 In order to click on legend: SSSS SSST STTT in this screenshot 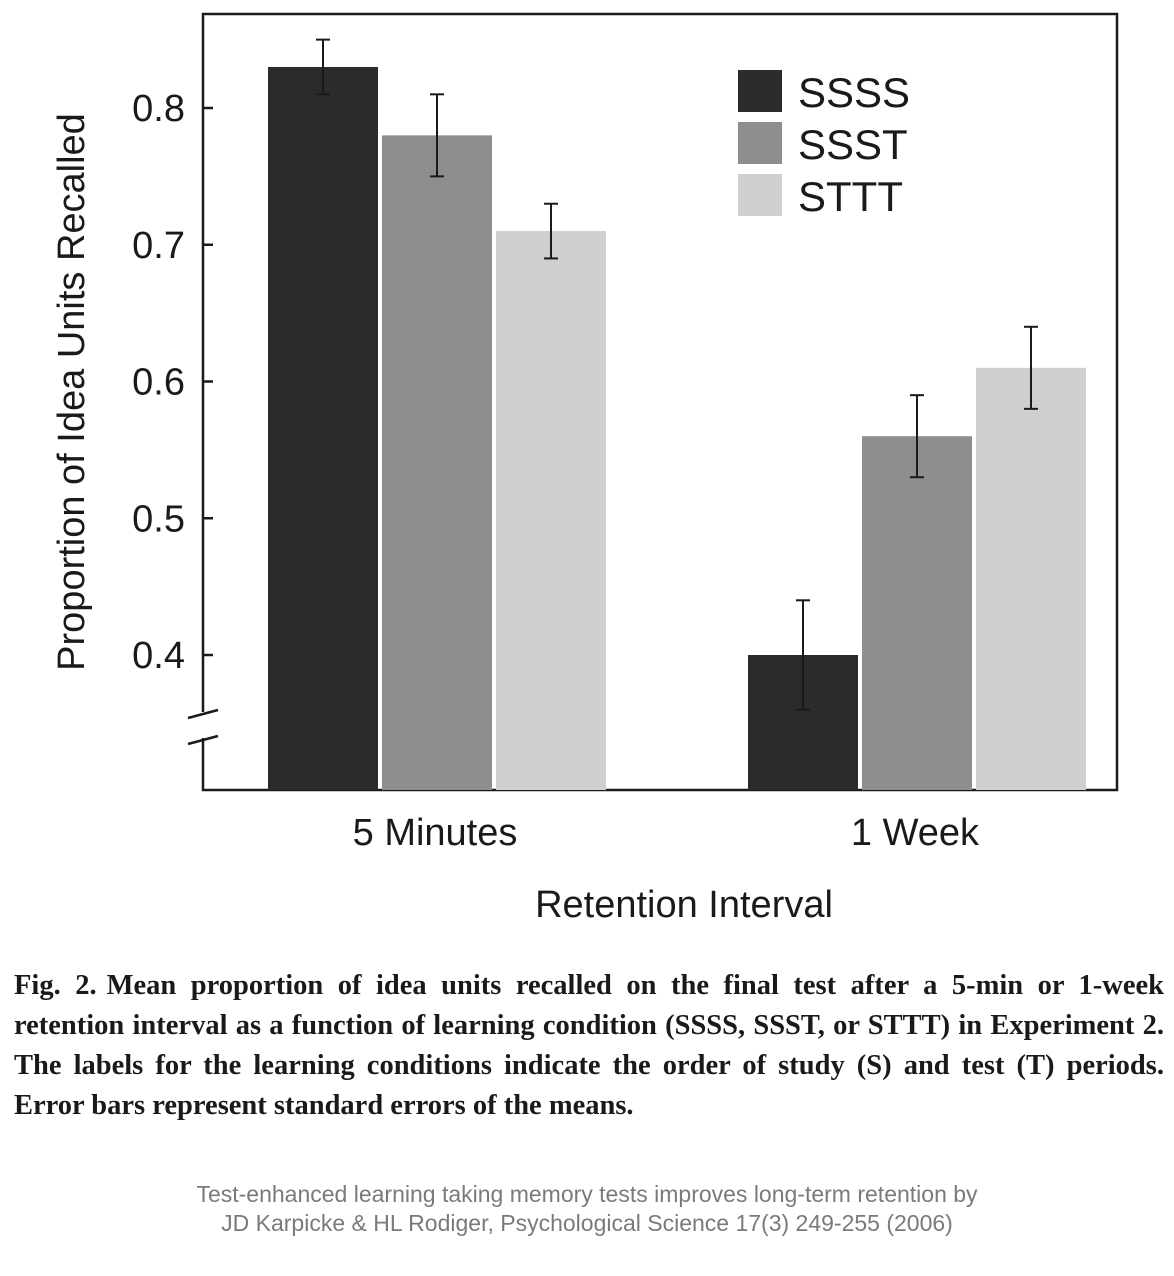, I will do `click(824, 144)`.